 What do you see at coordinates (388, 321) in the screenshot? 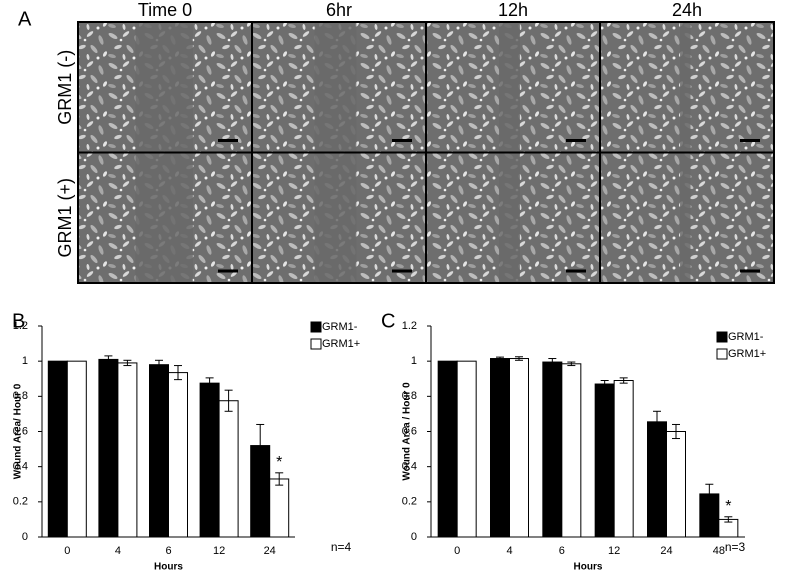
I see `panel-label: C` at bounding box center [388, 321].